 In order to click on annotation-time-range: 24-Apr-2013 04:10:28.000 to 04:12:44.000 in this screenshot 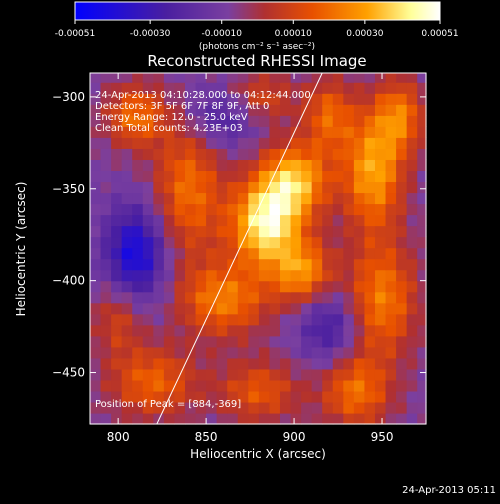, I will do `click(203, 95)`.